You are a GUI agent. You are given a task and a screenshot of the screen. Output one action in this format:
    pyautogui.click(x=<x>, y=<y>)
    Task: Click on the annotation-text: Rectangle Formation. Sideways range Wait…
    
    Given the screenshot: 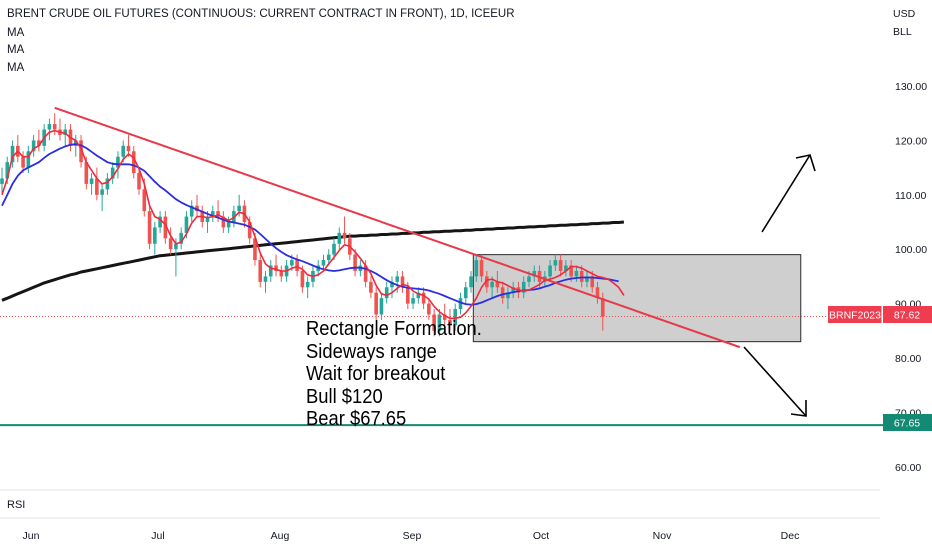 What is the action you would take?
    pyautogui.click(x=394, y=374)
    